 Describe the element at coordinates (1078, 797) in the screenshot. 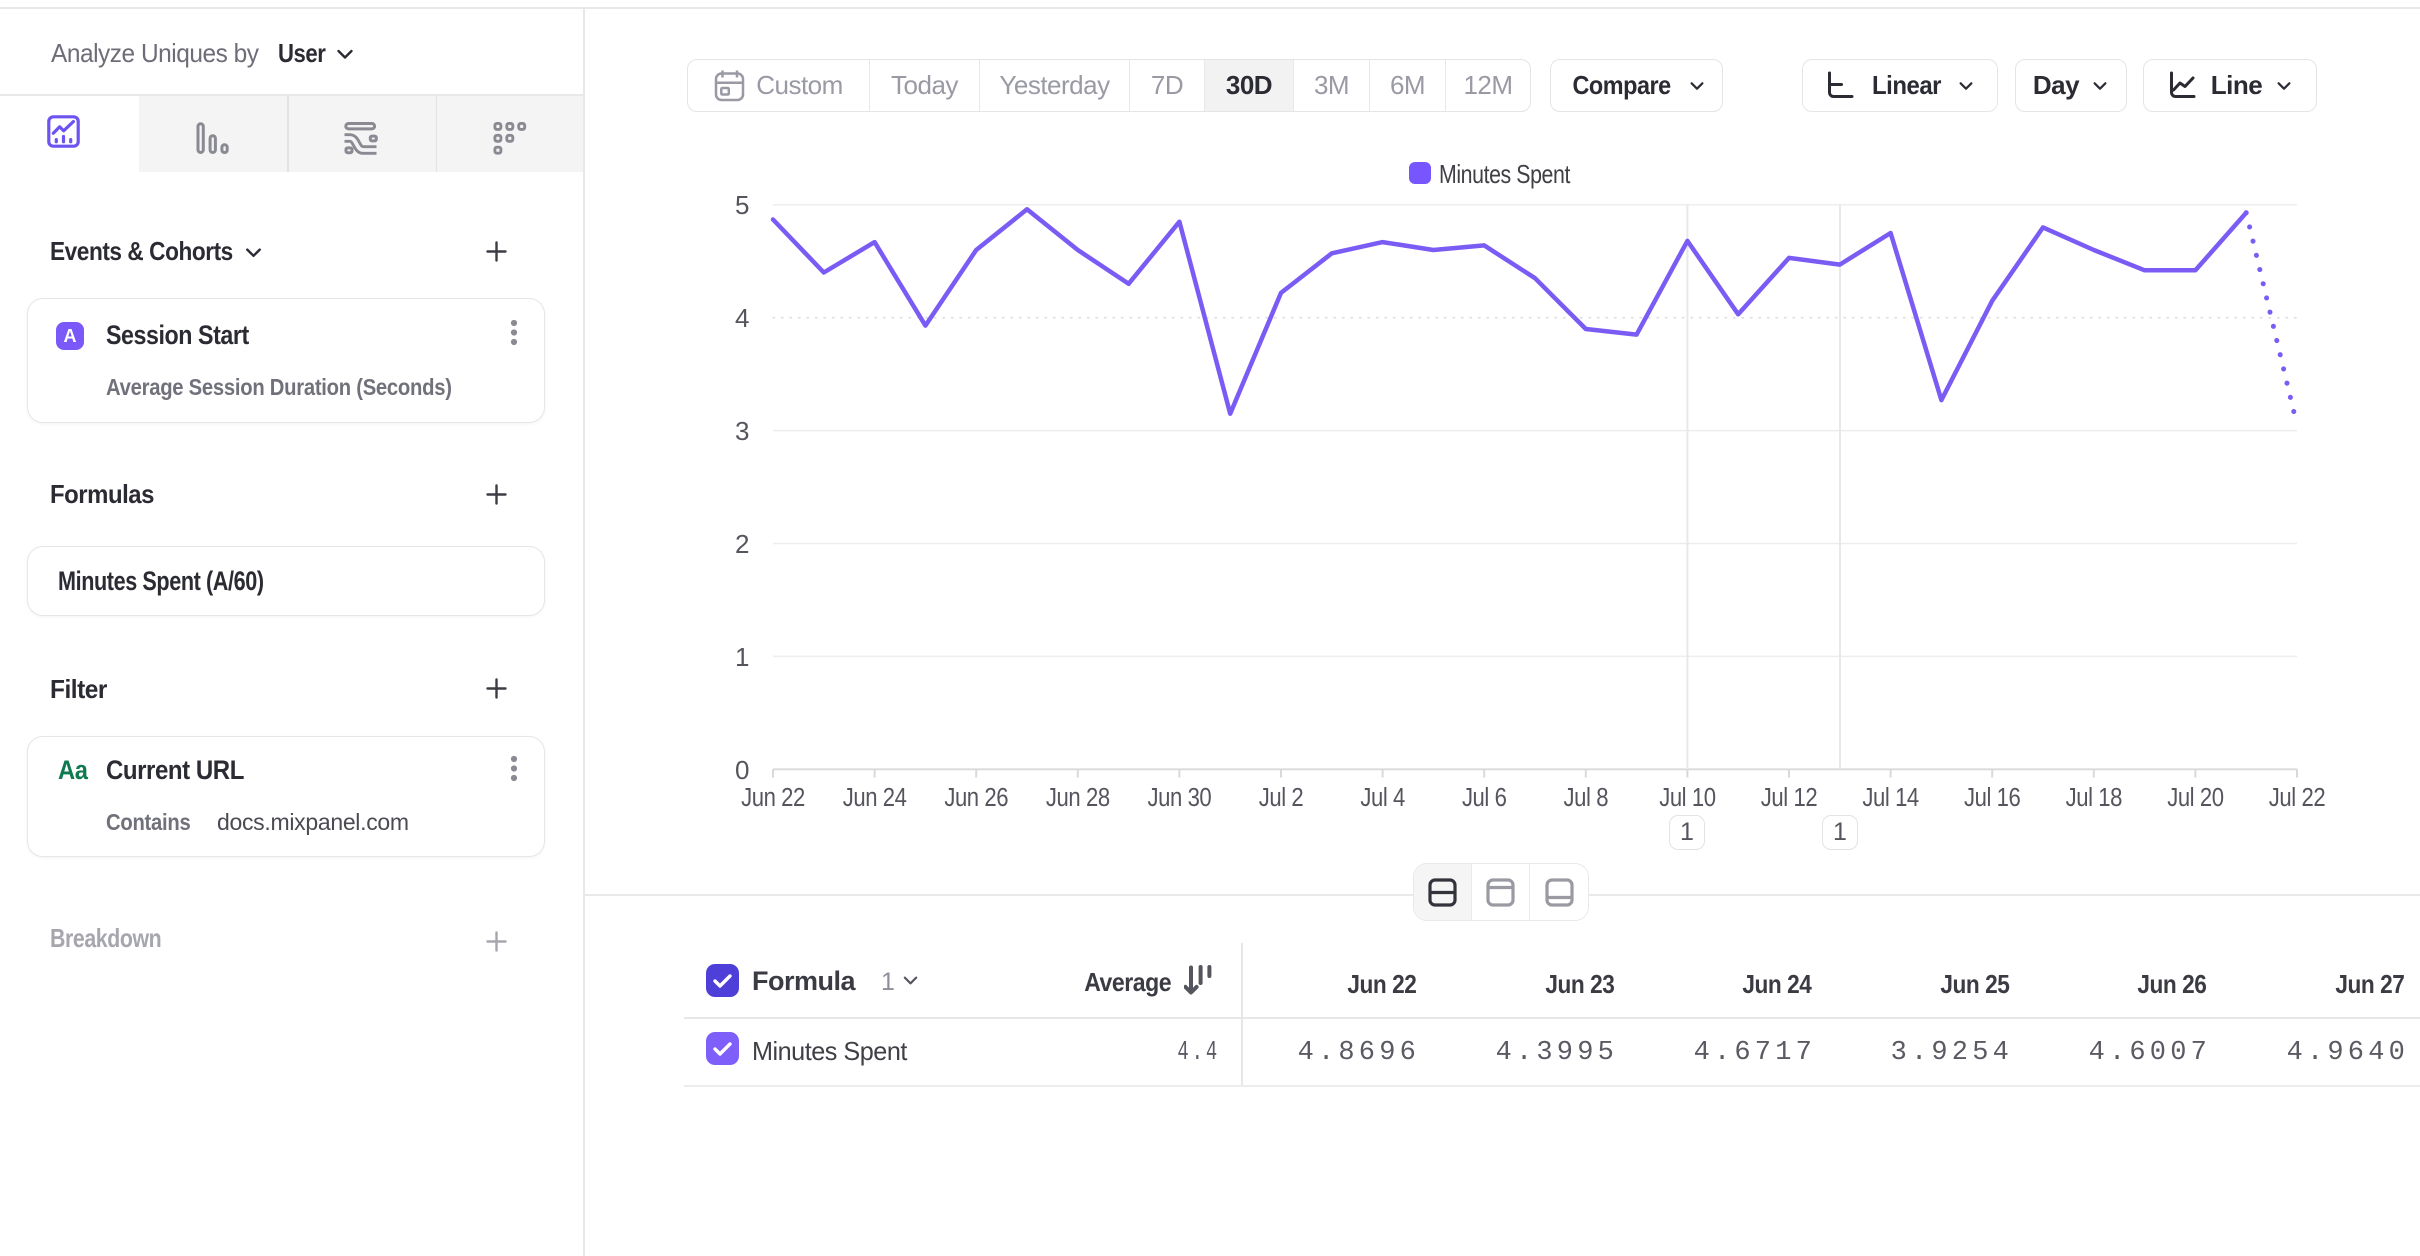

I see `svg-text: Jun 28` at that location.